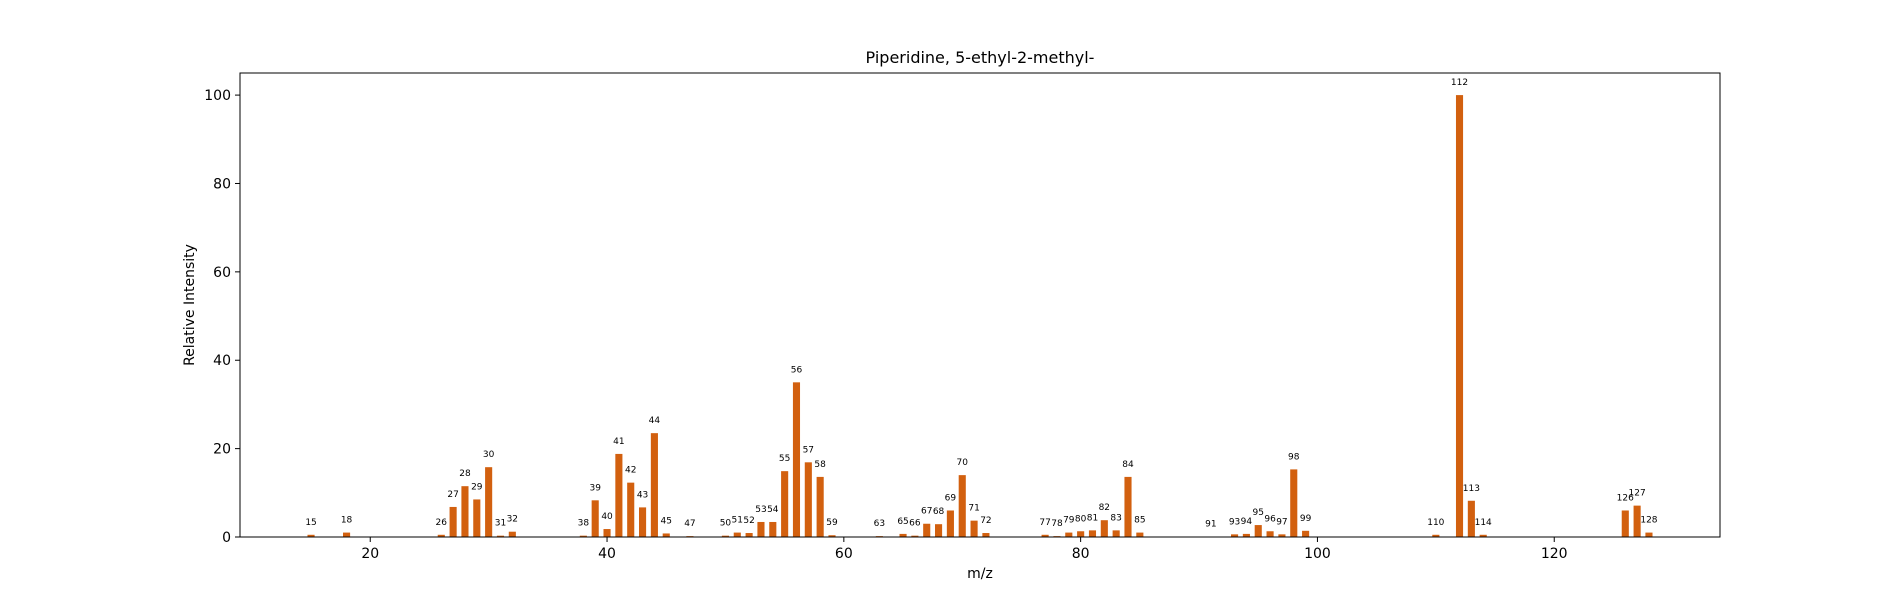  Describe the element at coordinates (1258, 513) in the screenshot. I see `peak-label: 95` at that location.